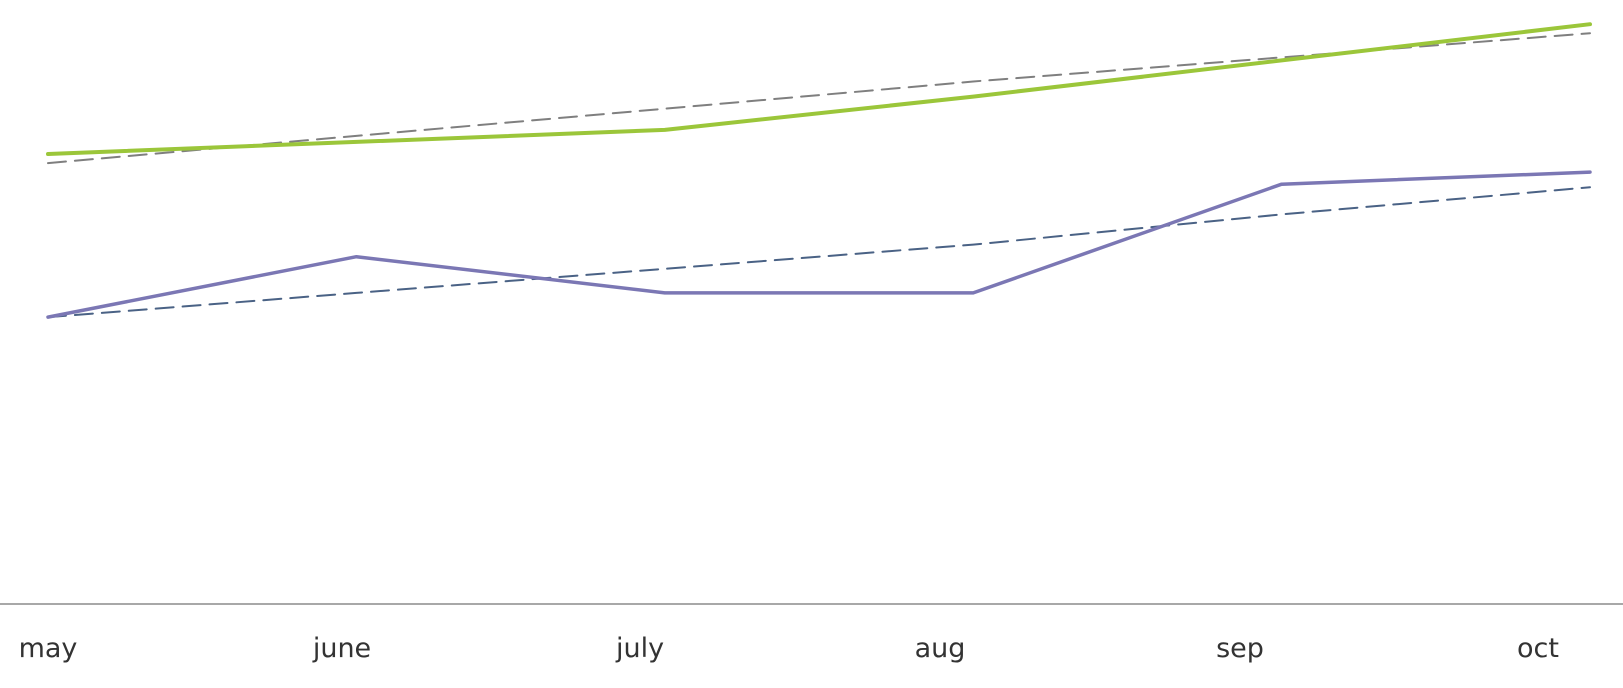 The image size is (1623, 688). What do you see at coordinates (1240, 648) in the screenshot?
I see `x-tick-label-sep: sep` at bounding box center [1240, 648].